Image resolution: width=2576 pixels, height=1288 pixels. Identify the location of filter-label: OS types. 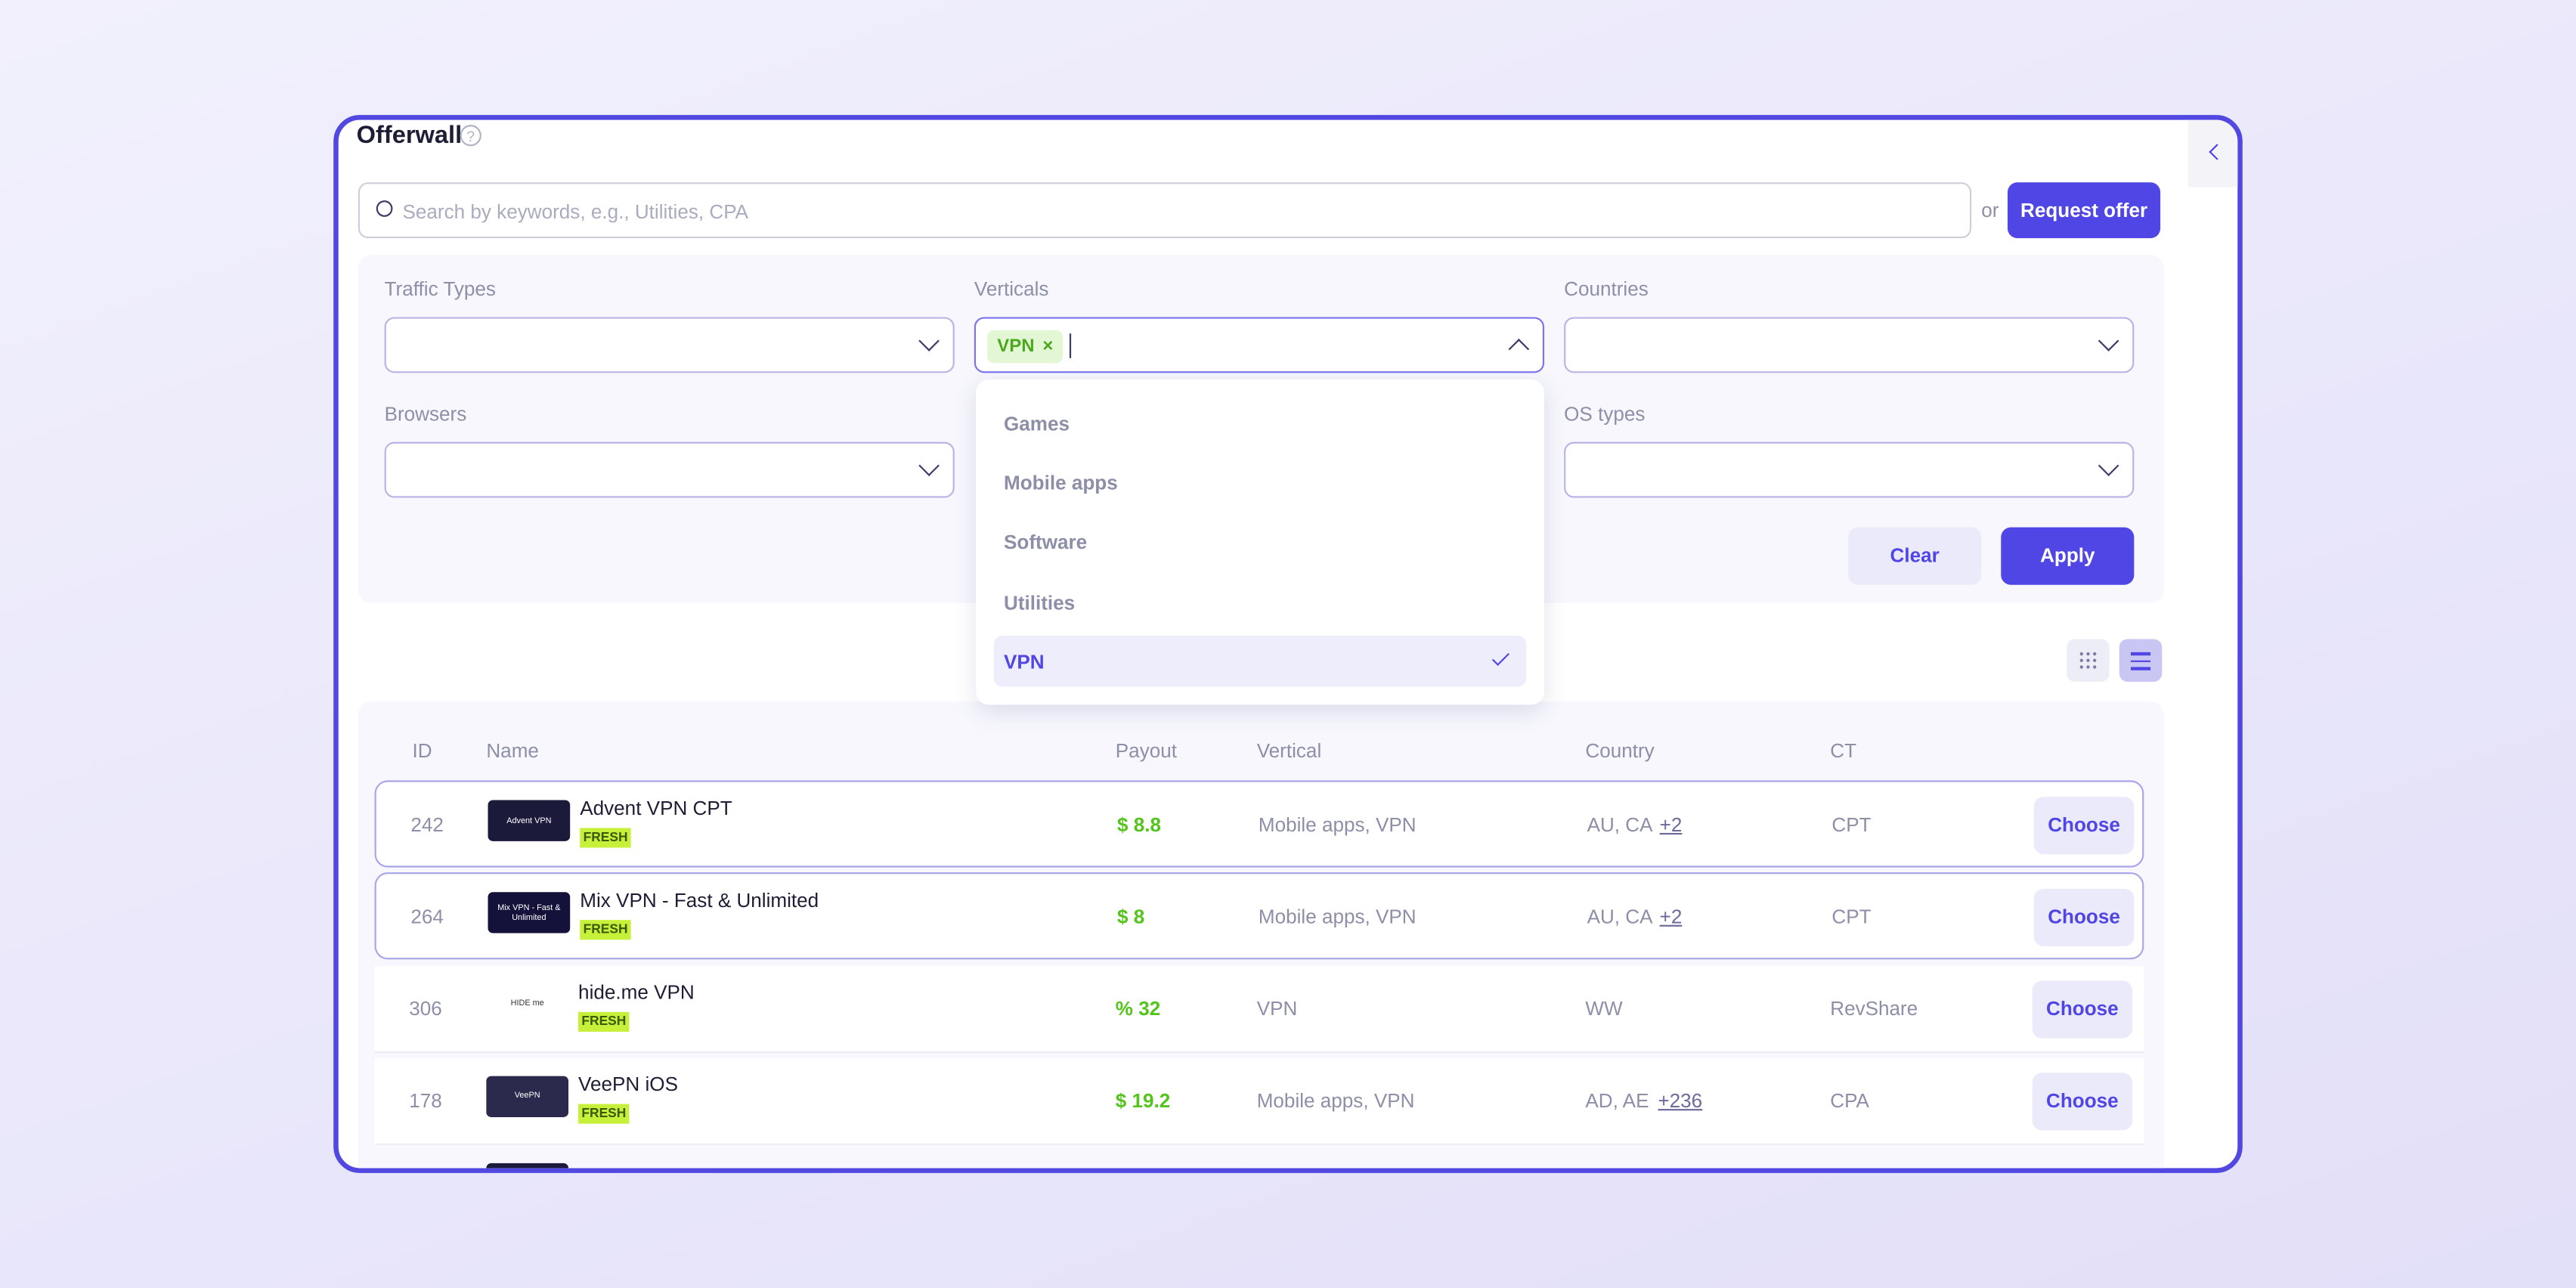
(1605, 414).